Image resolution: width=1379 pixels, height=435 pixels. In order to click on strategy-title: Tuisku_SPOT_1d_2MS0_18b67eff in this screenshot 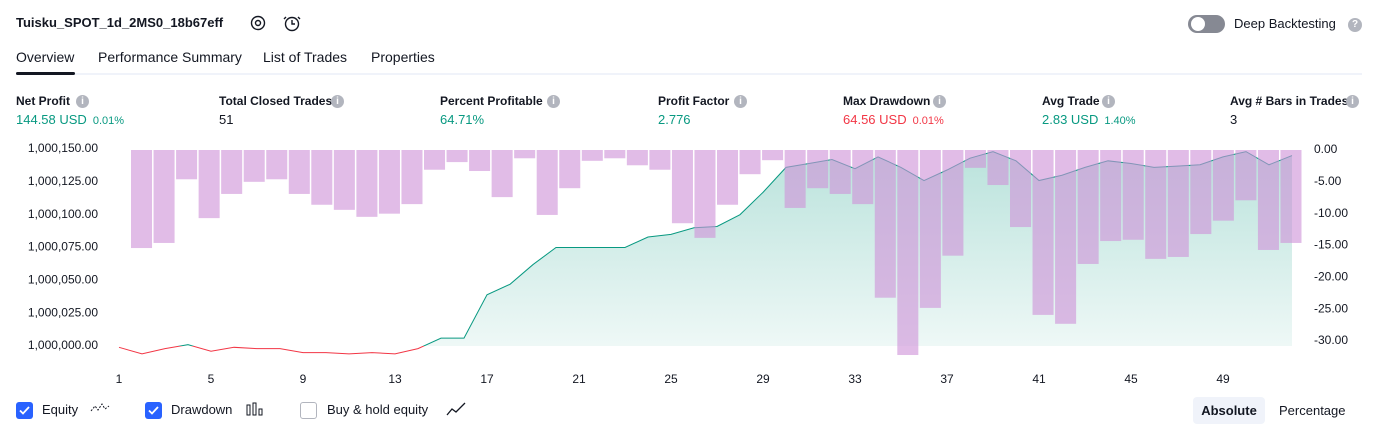, I will do `click(120, 22)`.